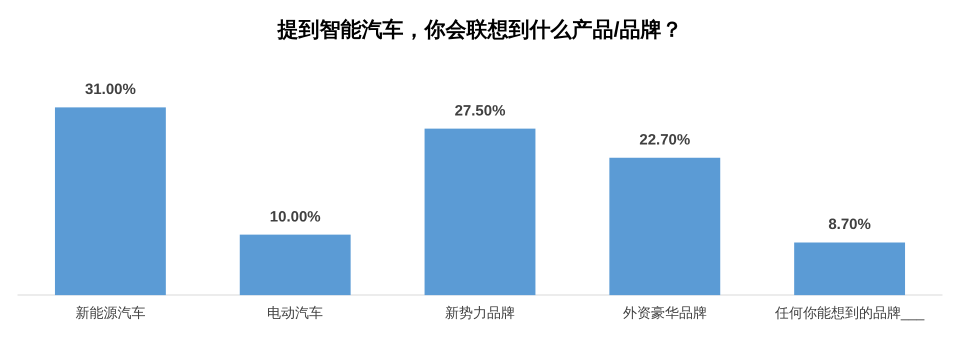 Image resolution: width=960 pixels, height=340 pixels. I want to click on data-label: 8.70%, so click(849, 225).